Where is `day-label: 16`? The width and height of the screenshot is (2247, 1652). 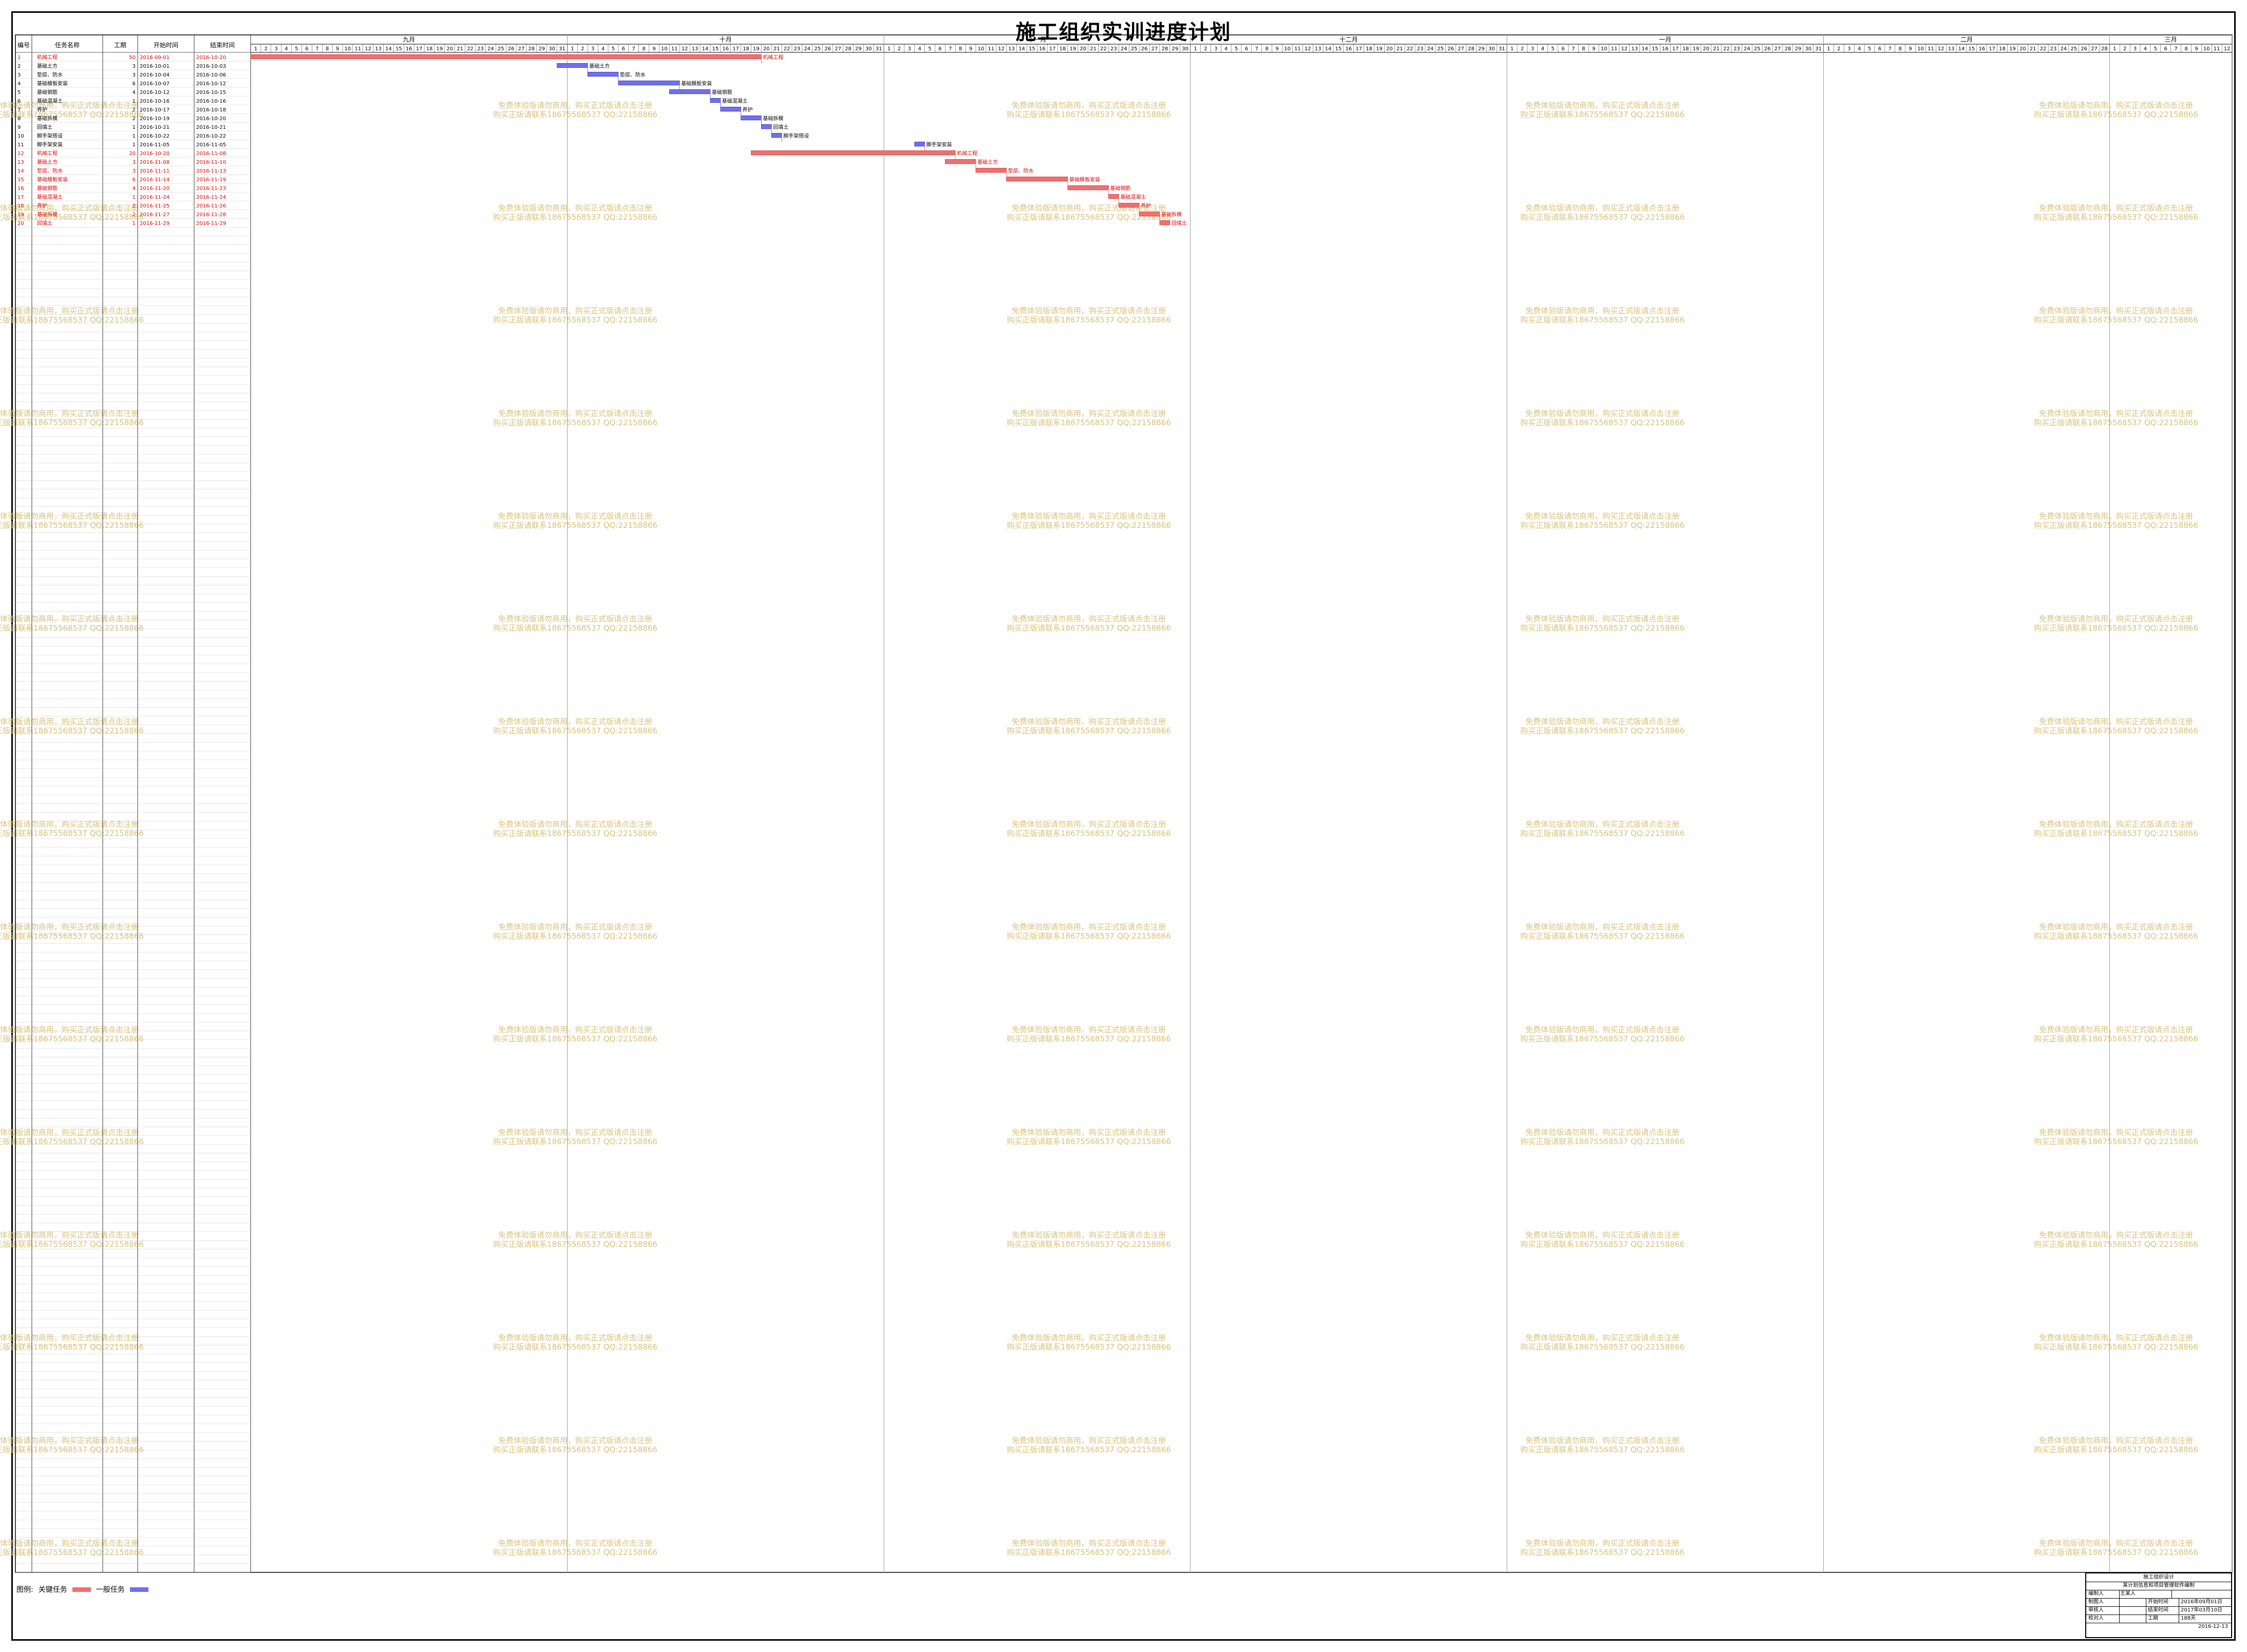
day-label: 16 is located at coordinates (725, 49).